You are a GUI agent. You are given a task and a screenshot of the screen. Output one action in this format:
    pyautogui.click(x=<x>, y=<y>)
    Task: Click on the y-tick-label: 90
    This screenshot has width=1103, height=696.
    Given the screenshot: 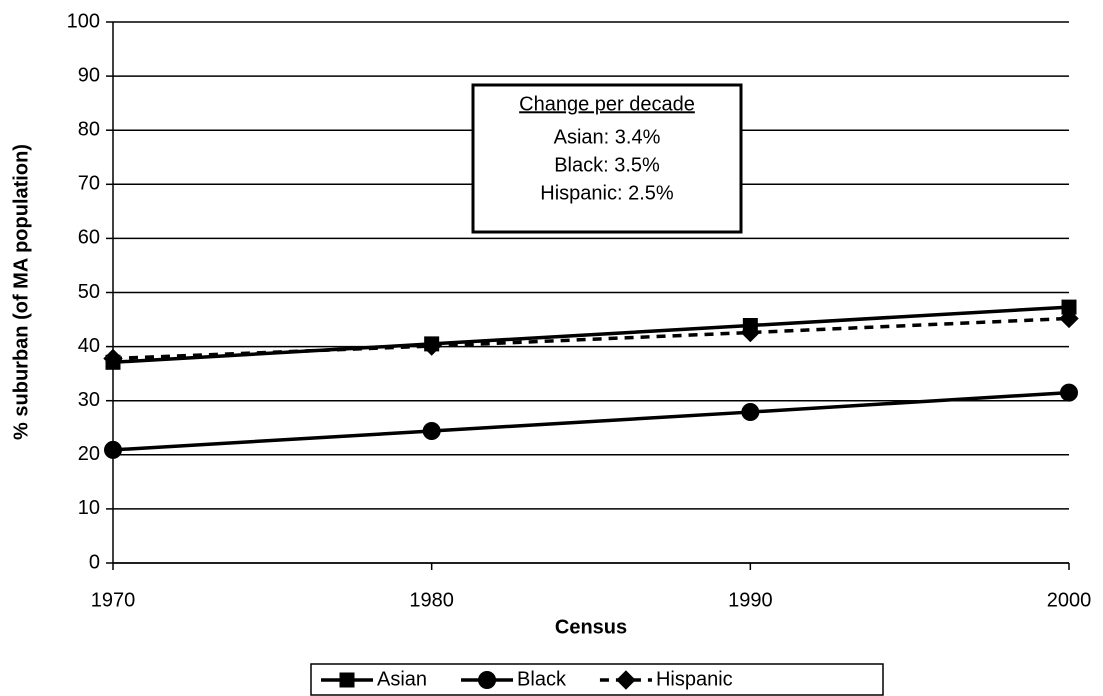 What is the action you would take?
    pyautogui.click(x=89, y=75)
    